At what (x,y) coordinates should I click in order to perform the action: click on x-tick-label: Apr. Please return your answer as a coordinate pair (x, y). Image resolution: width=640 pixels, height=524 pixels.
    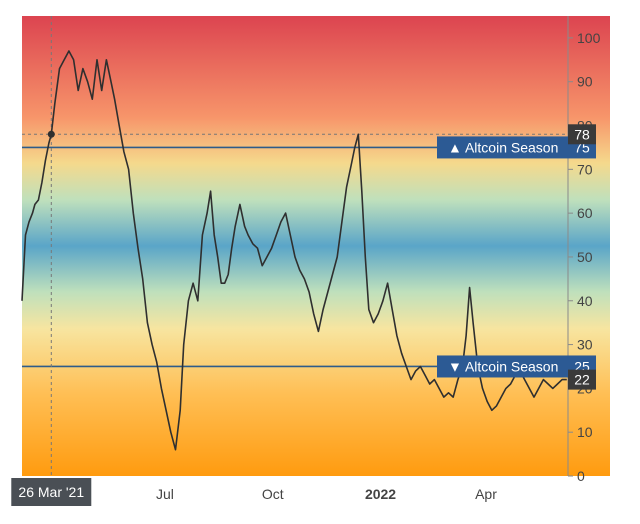
    Looking at the image, I should click on (486, 494).